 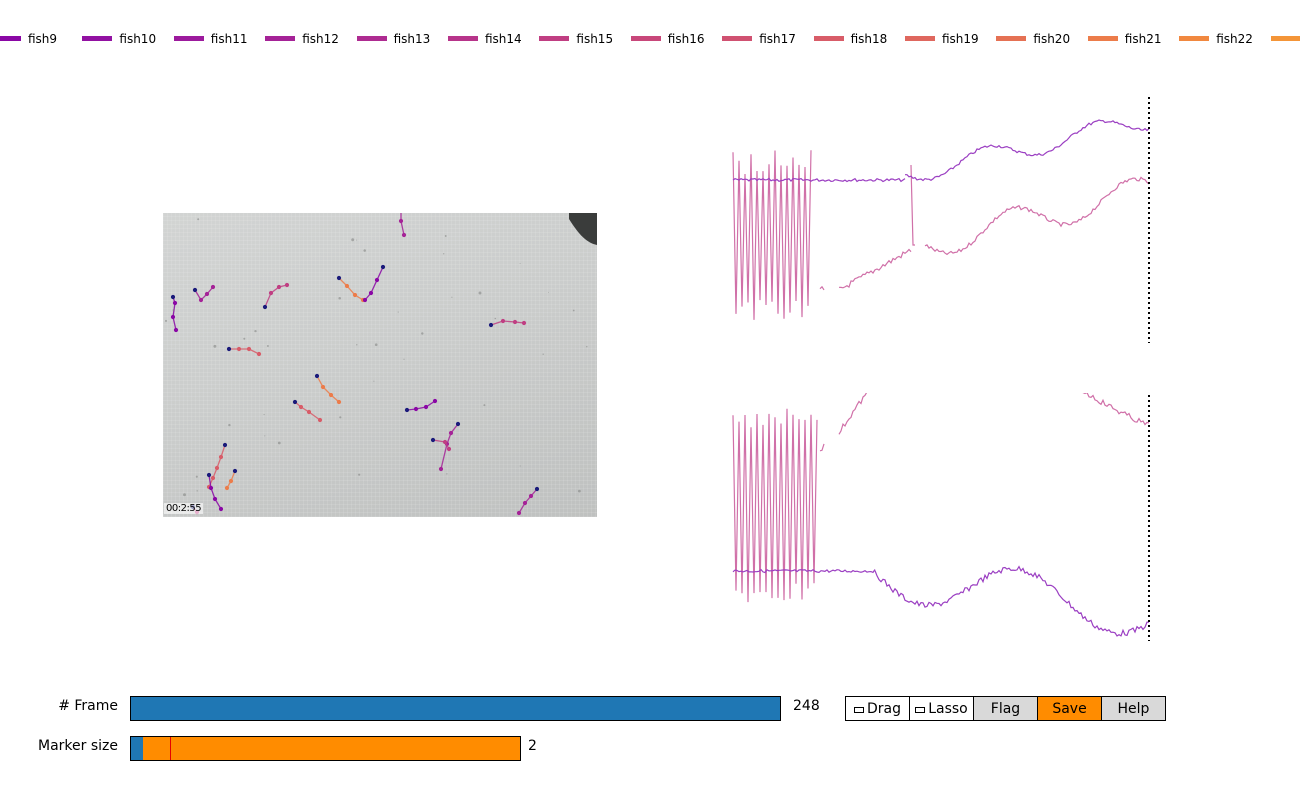 What do you see at coordinates (412, 39) in the screenshot?
I see `legend-label: fish13` at bounding box center [412, 39].